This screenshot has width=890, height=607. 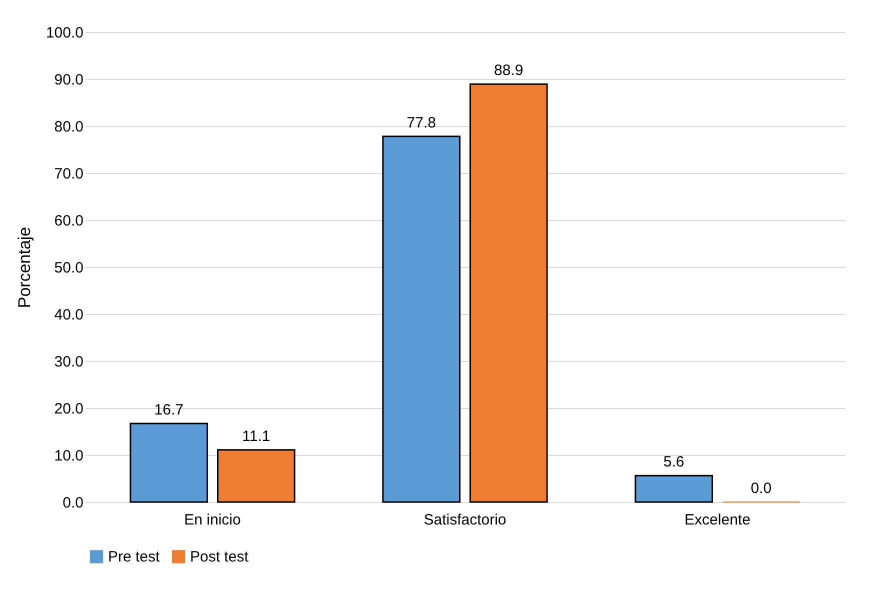 What do you see at coordinates (717, 520) in the screenshot?
I see `x-tick-label: Excelente` at bounding box center [717, 520].